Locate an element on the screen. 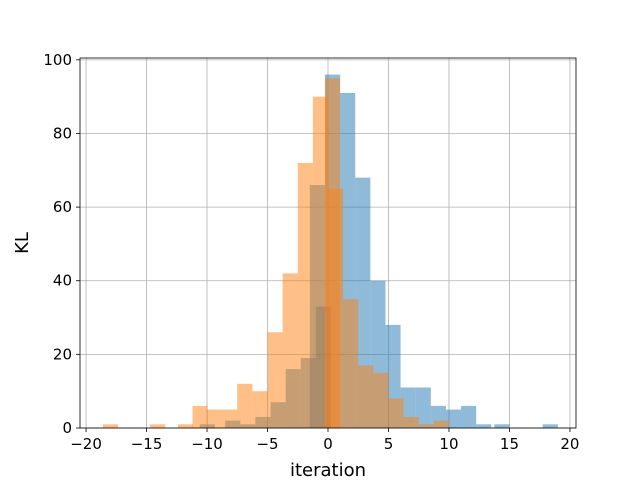  y-tick-label: 20 is located at coordinates (62, 354).